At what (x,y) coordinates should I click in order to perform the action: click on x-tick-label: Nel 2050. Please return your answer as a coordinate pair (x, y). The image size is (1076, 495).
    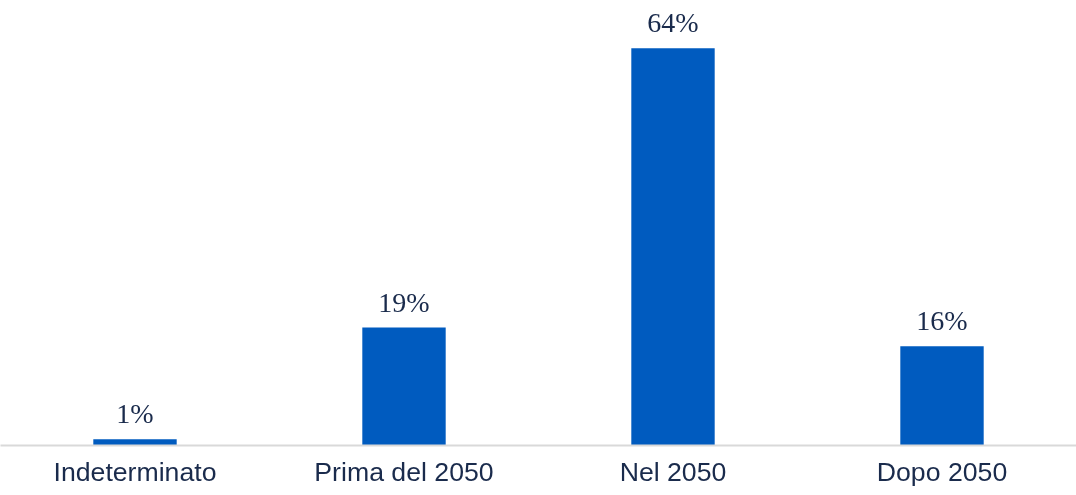
    Looking at the image, I should click on (673, 471).